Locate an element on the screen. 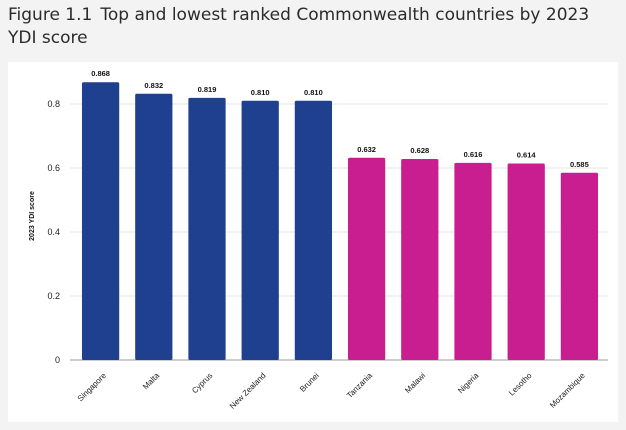 This screenshot has width=626, height=430. x-tick-label: Mozambique is located at coordinates (567, 390).